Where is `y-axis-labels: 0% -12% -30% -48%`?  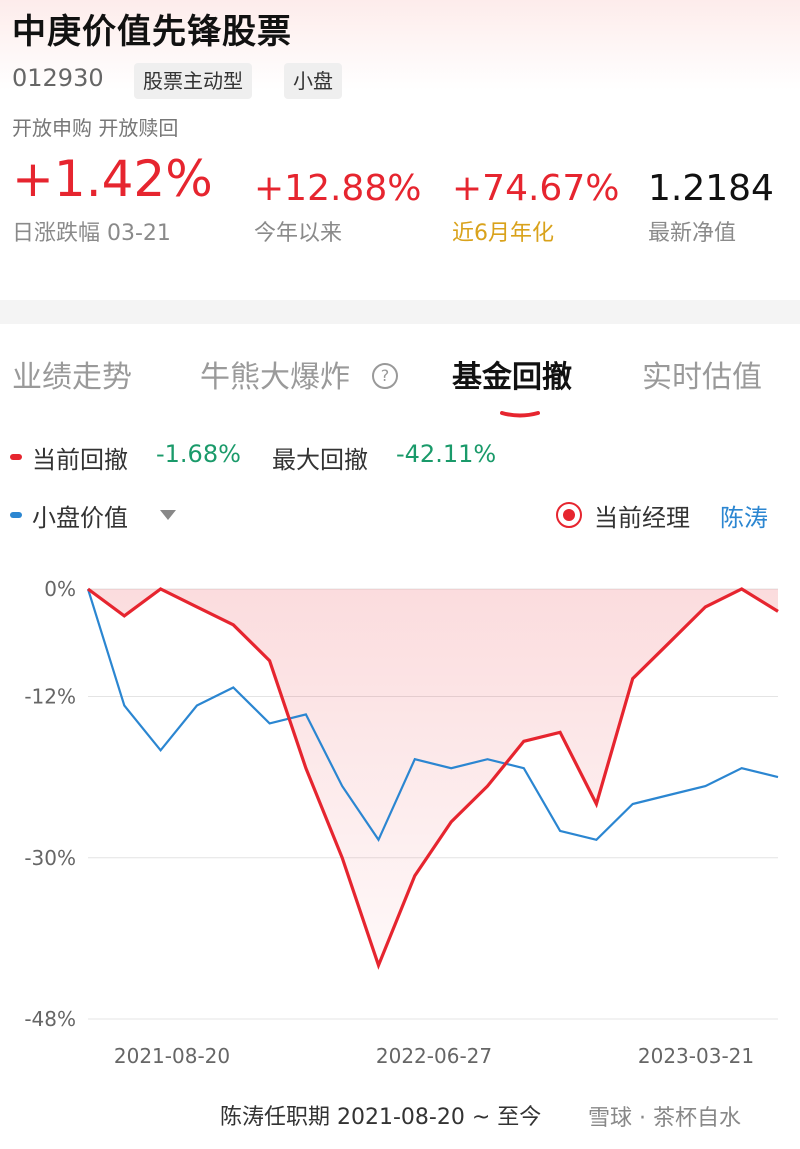
y-axis-labels: 0% -12% -30% -48% is located at coordinates (50, 804).